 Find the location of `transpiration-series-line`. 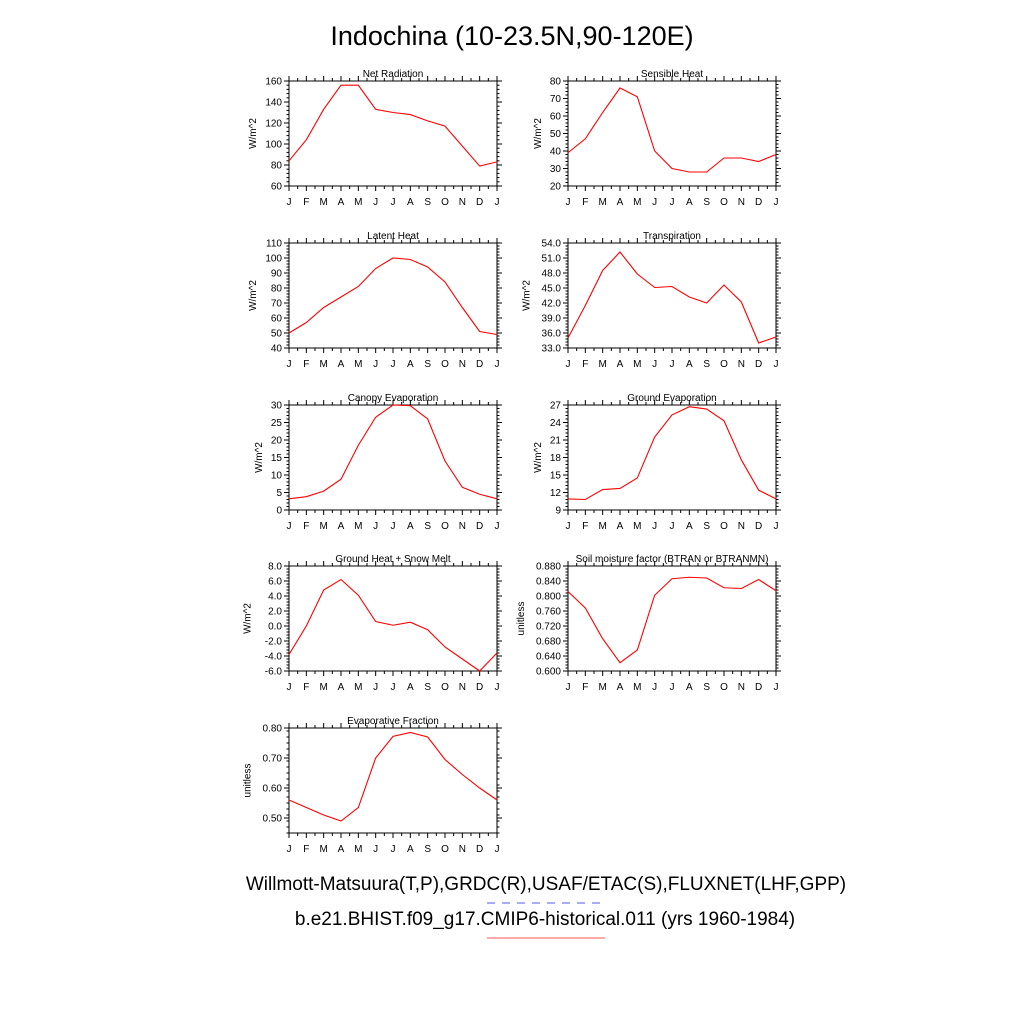

transpiration-series-line is located at coordinates (672, 297).